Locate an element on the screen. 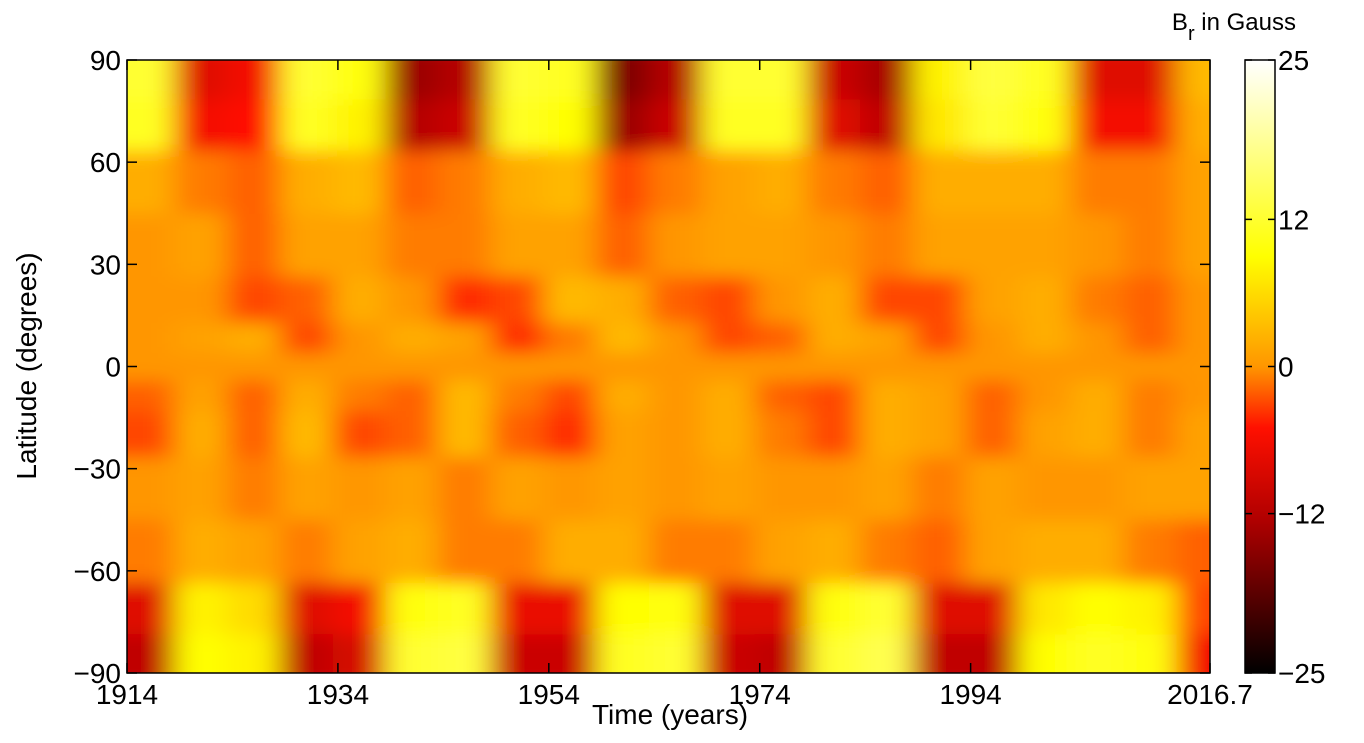 This screenshot has height=743, width=1364. colorbar-label: Br in Gauss is located at coordinates (1234, 27).